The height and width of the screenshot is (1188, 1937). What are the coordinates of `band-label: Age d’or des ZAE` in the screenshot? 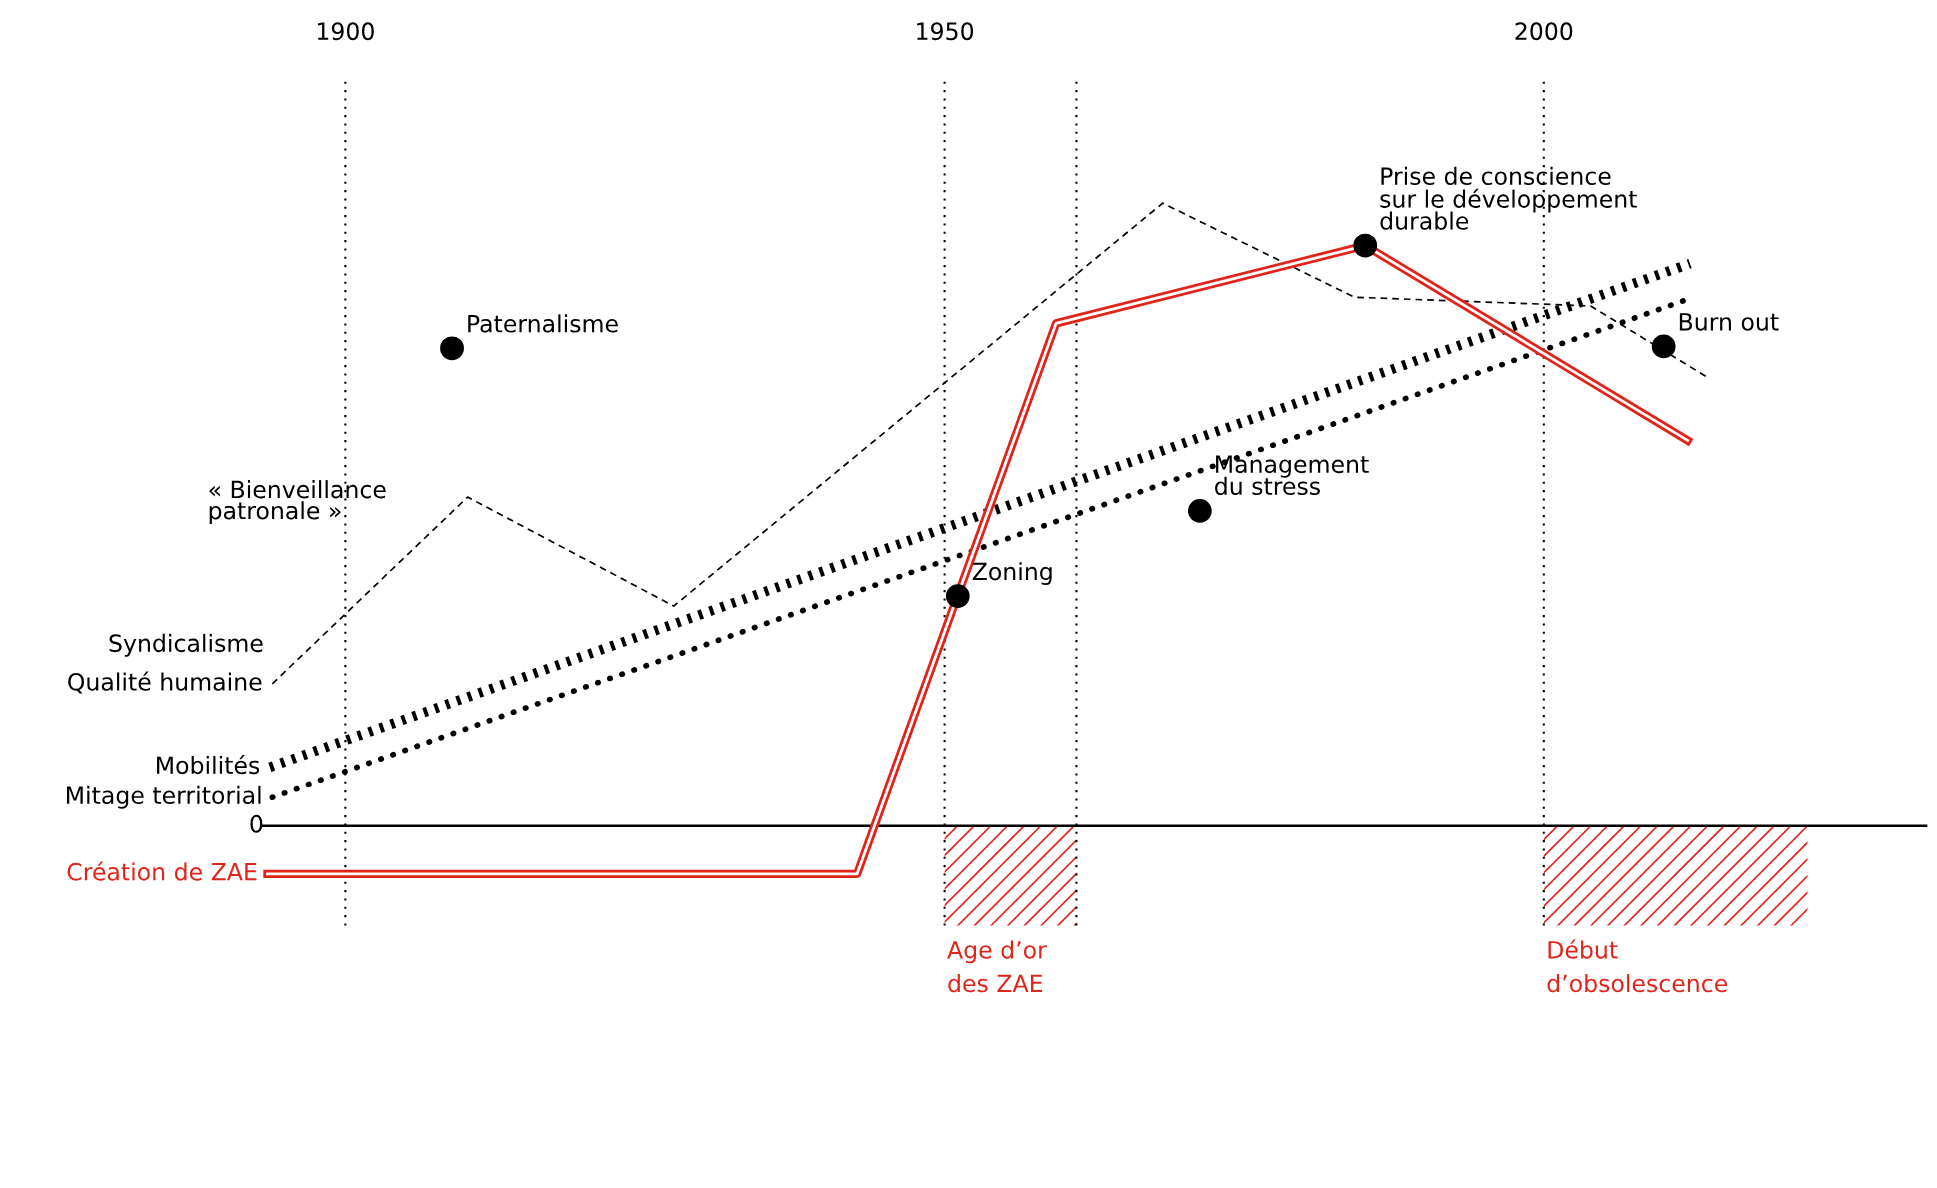 It's located at (997, 966).